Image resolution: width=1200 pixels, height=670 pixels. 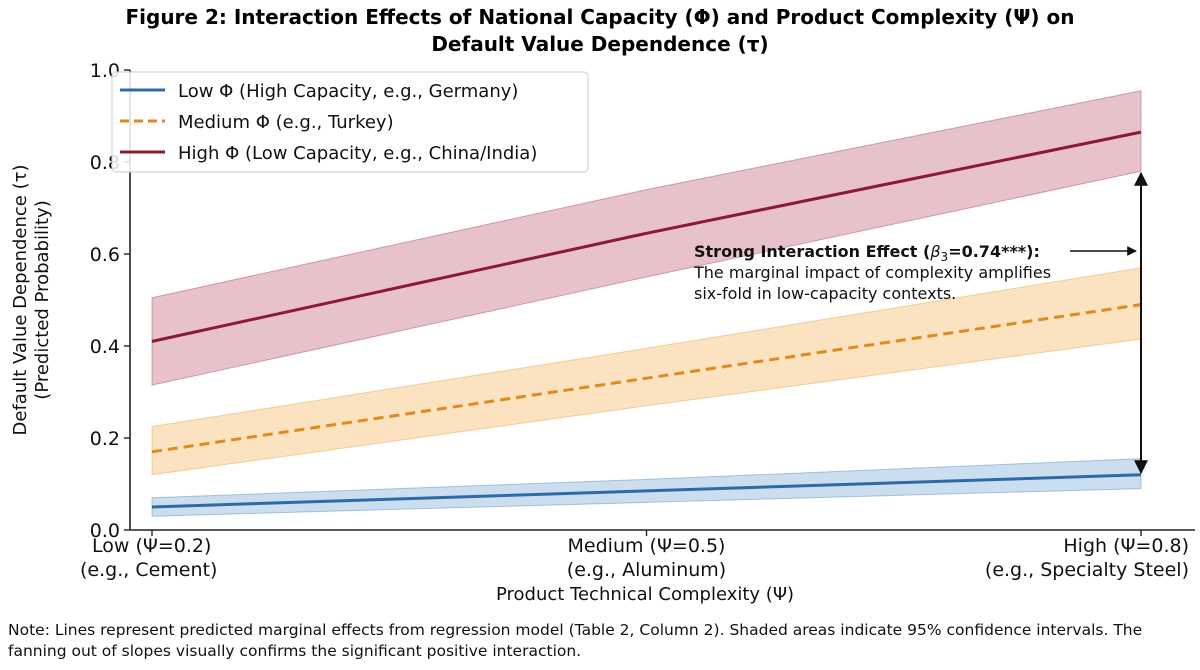 I want to click on y-tick-label: 0.2, so click(x=105, y=439).